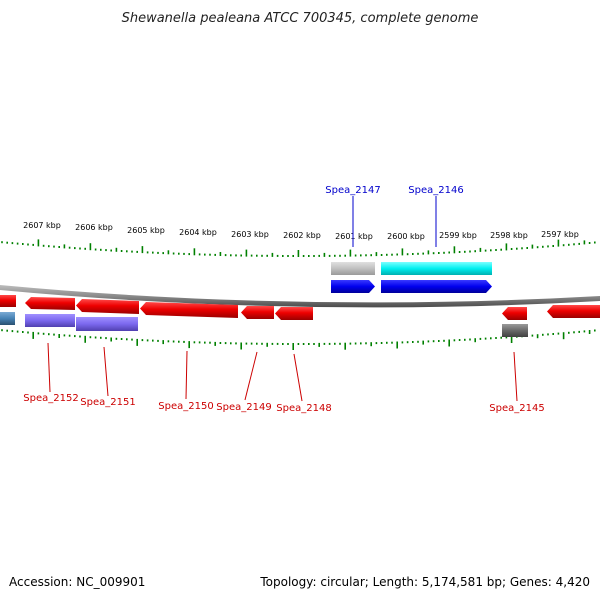  What do you see at coordinates (42, 225) in the screenshot?
I see `tick-label: 2607 kbp` at bounding box center [42, 225].